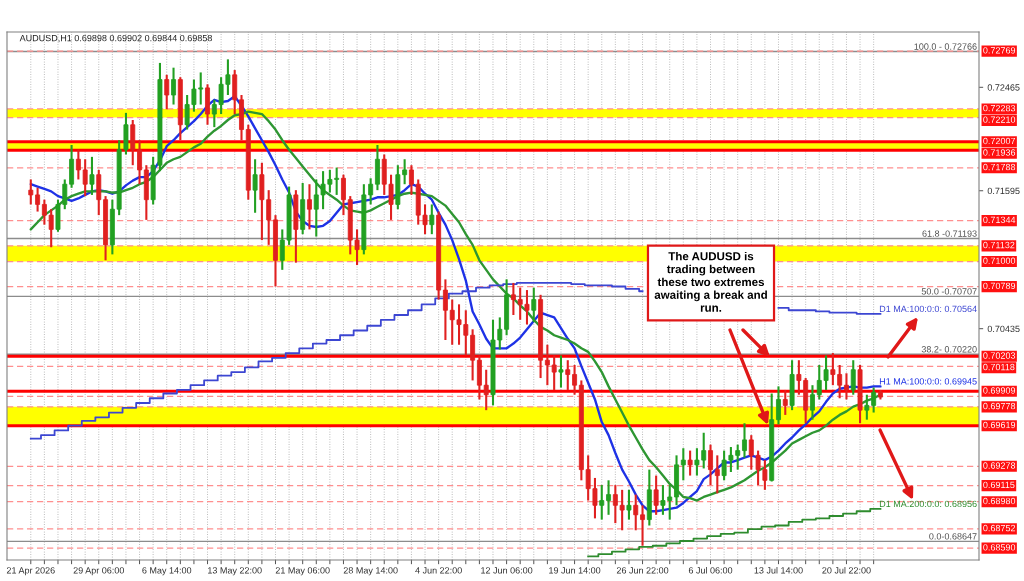  I want to click on ref-line-label: 0.71788, so click(999, 167).